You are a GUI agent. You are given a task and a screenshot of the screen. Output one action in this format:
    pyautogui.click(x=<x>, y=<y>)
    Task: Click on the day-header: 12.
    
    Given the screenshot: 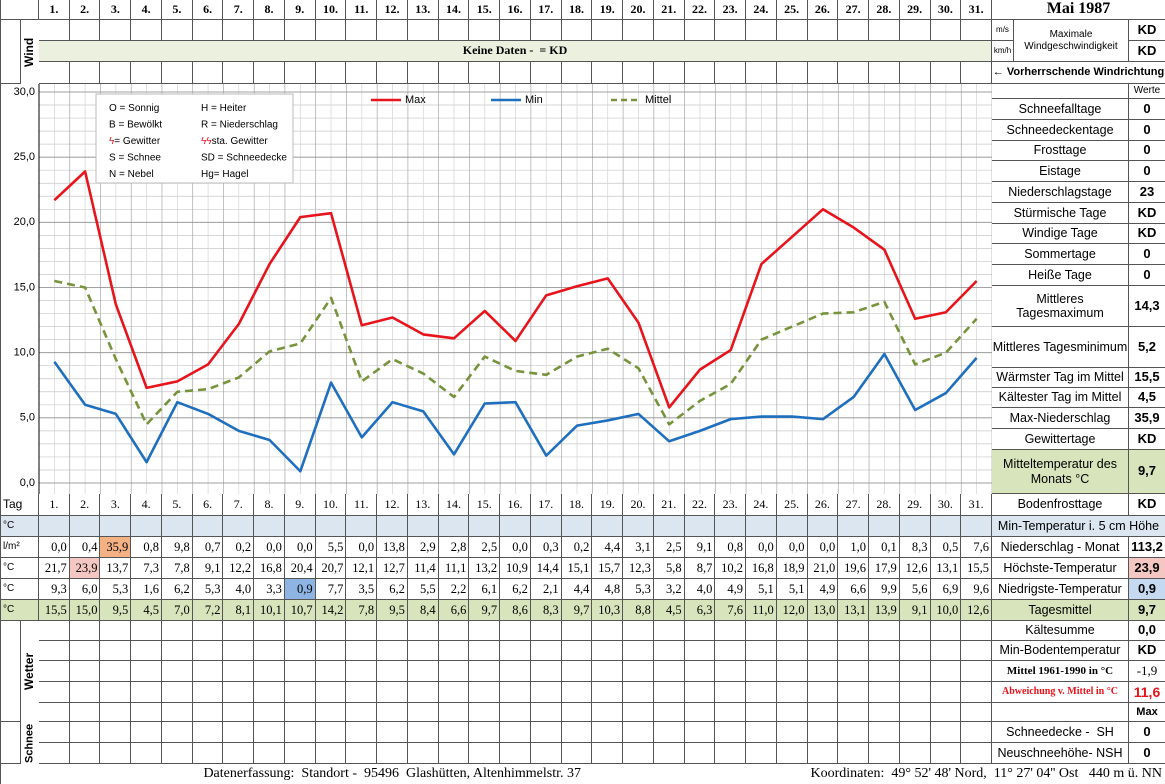 What is the action you would take?
    pyautogui.click(x=392, y=10)
    